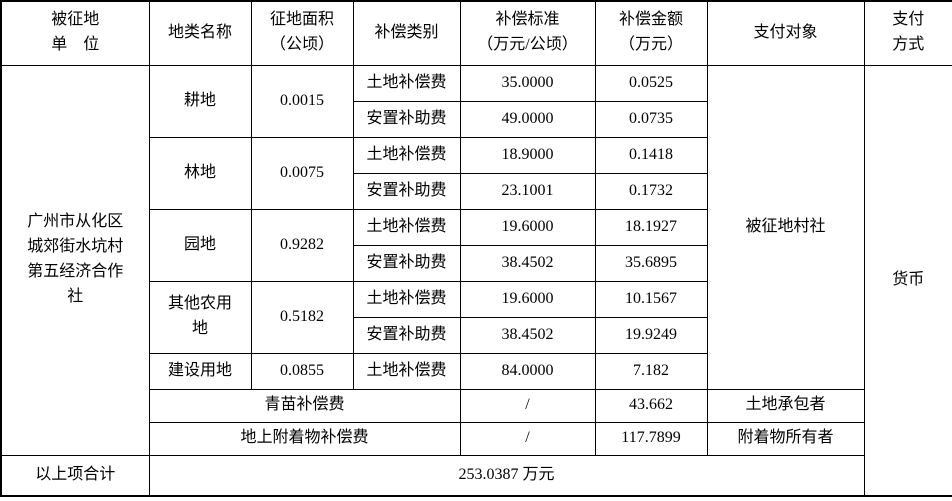  Describe the element at coordinates (527, 155) in the screenshot. I see `cell-comp-standard: 18.9000` at that location.